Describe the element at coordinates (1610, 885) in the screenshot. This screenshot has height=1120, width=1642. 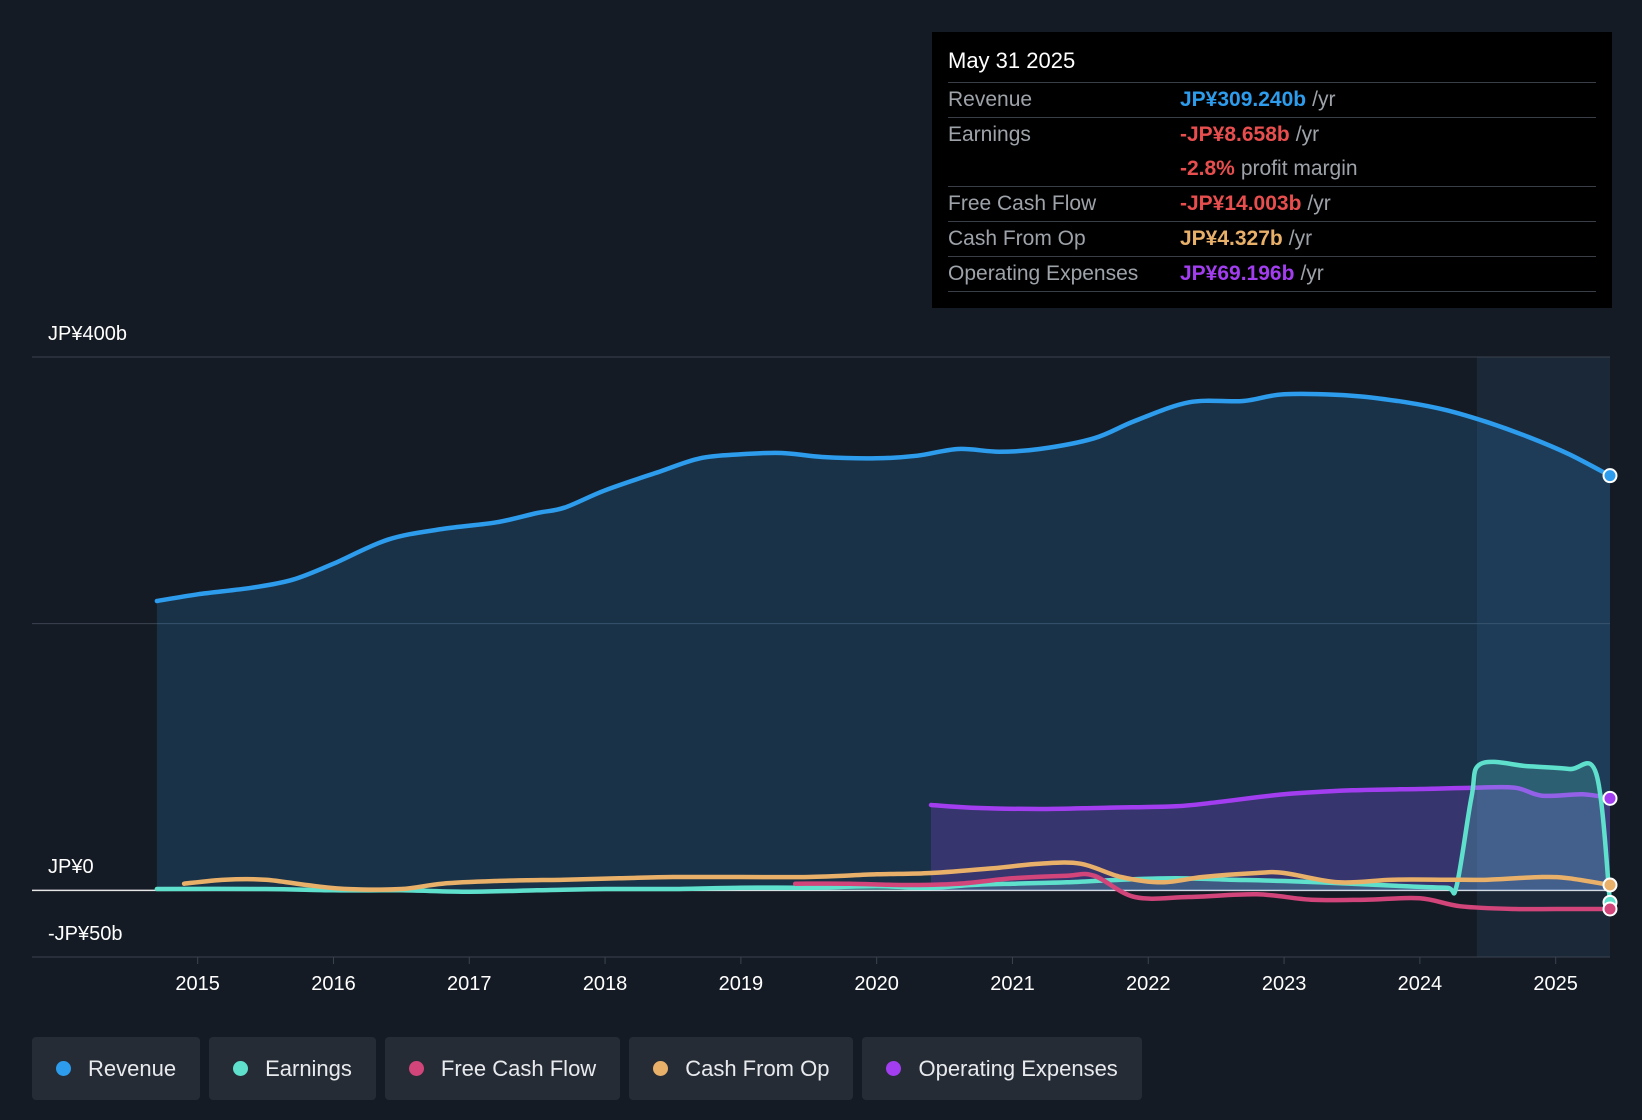
I see `cash-from-op-end-marker` at that location.